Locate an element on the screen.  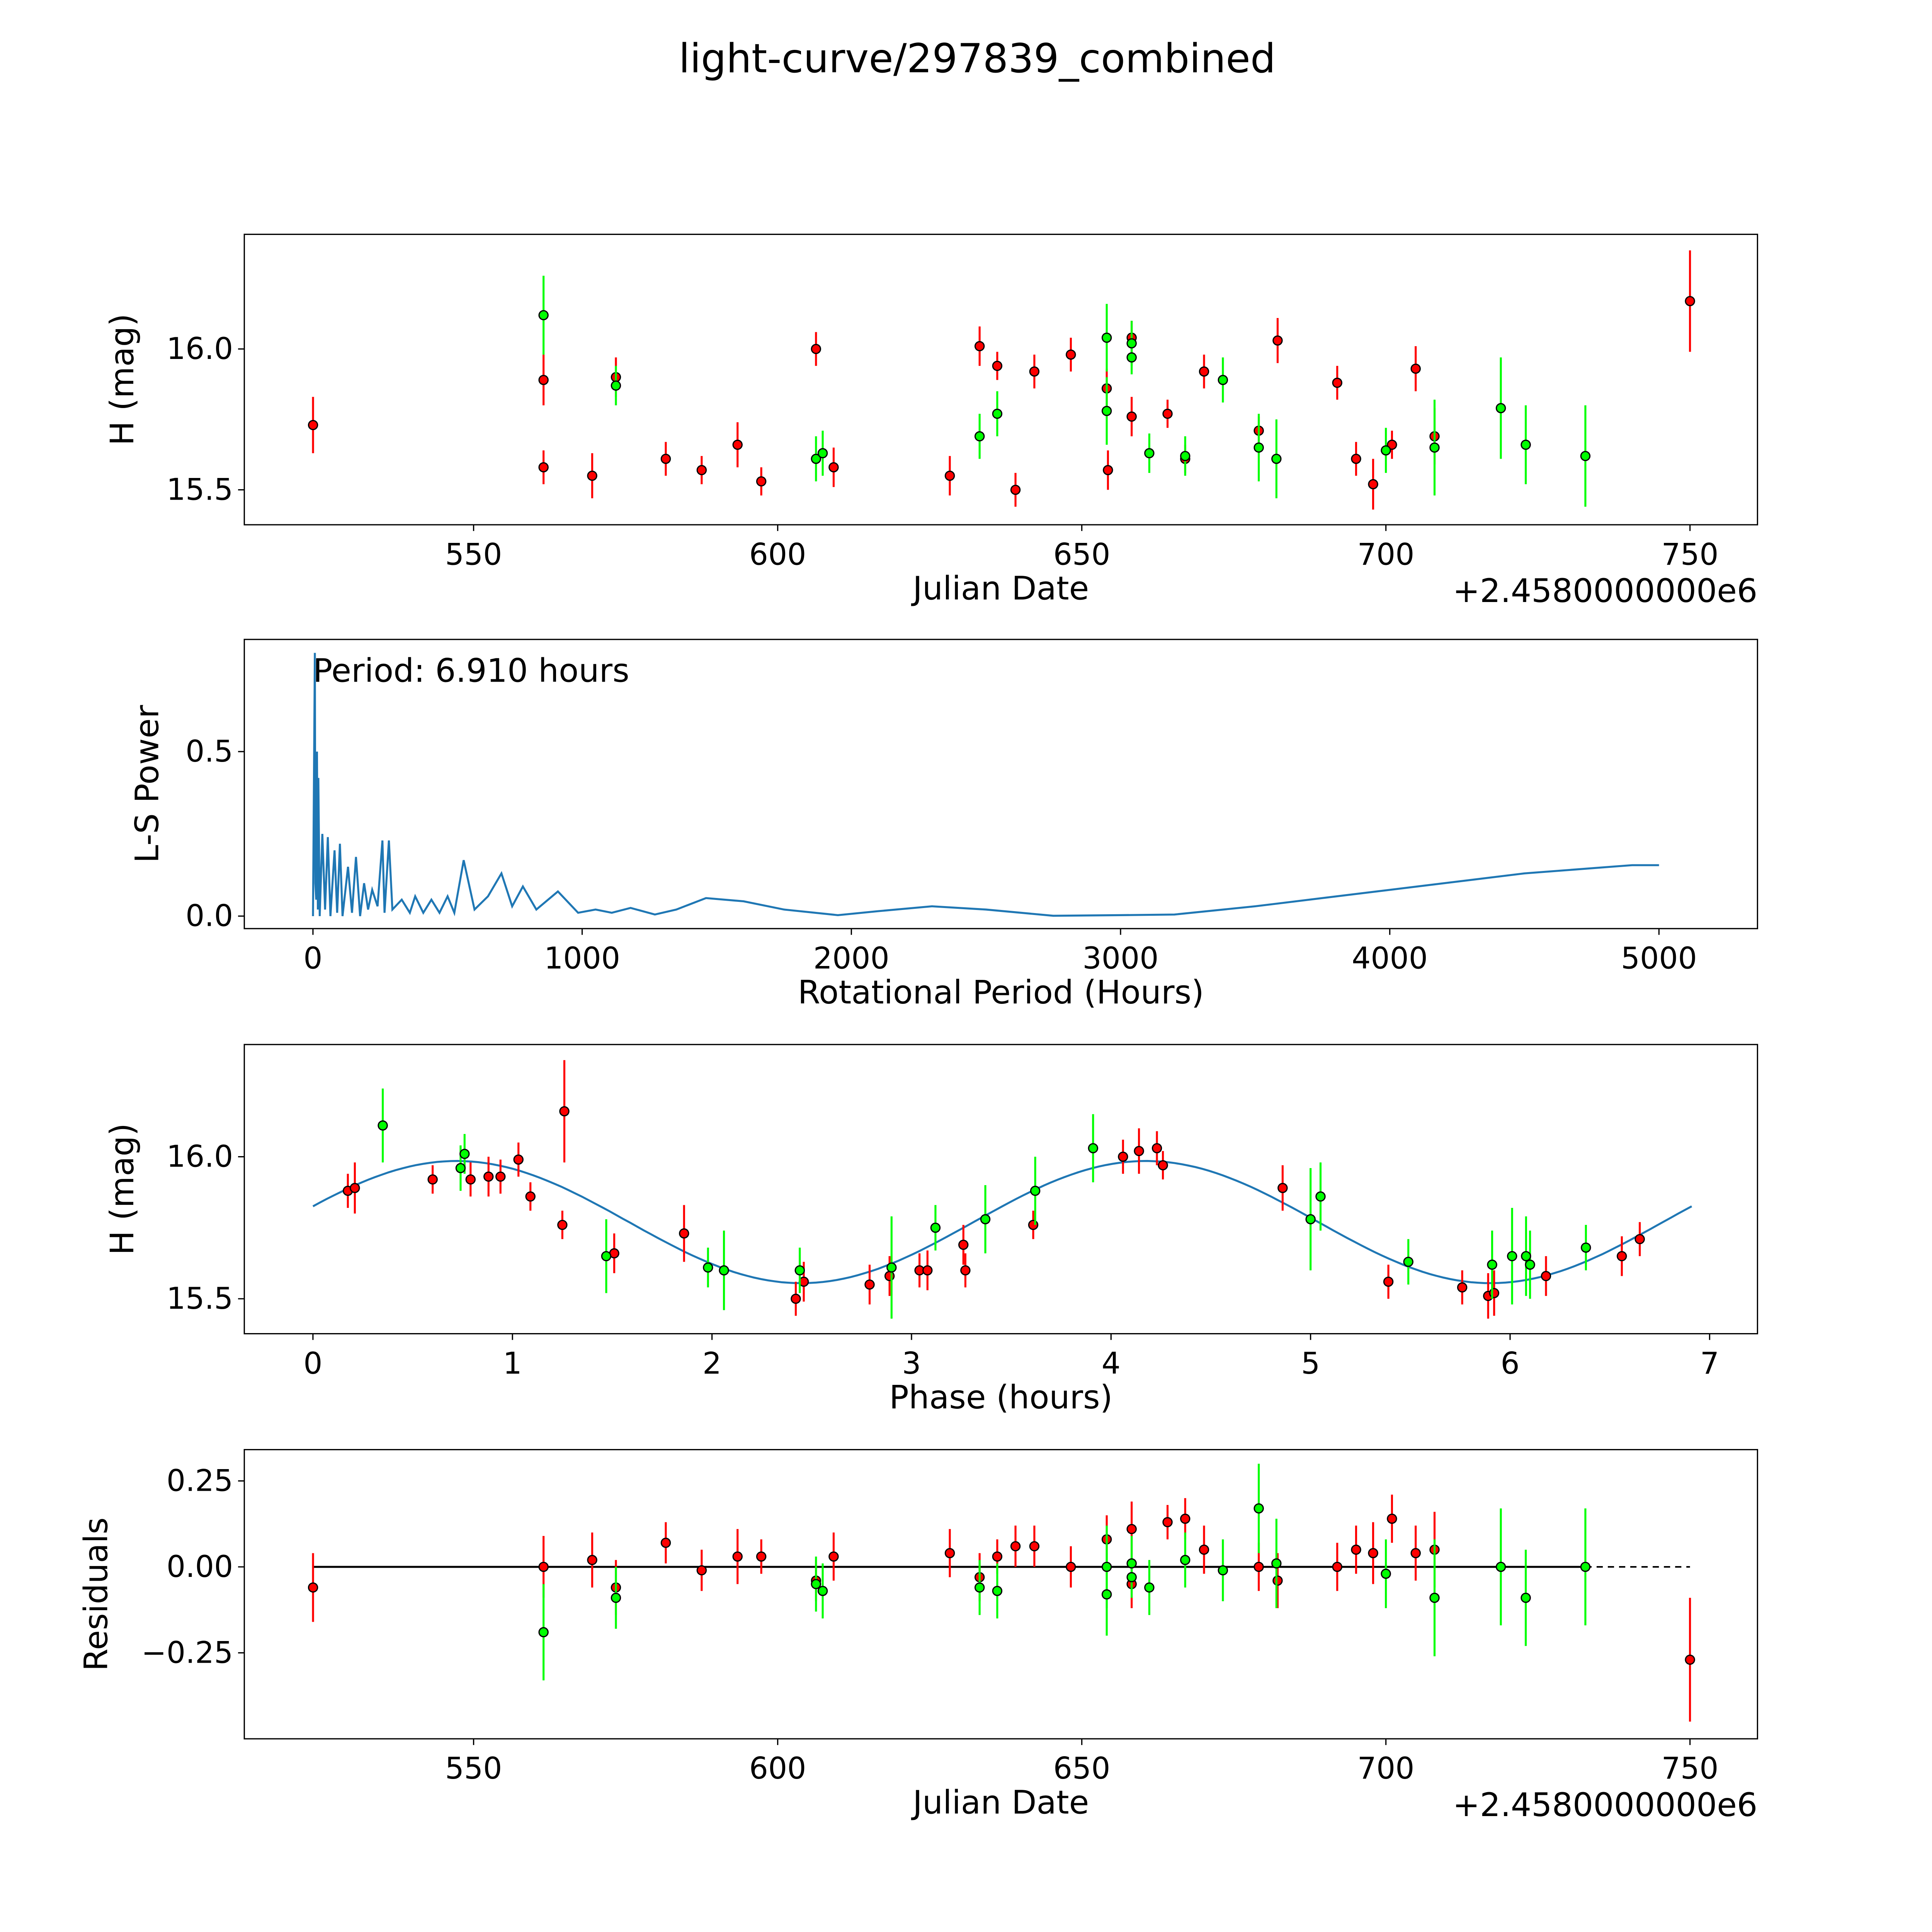
y-tick-label: 0.25 is located at coordinates (200, 1481).